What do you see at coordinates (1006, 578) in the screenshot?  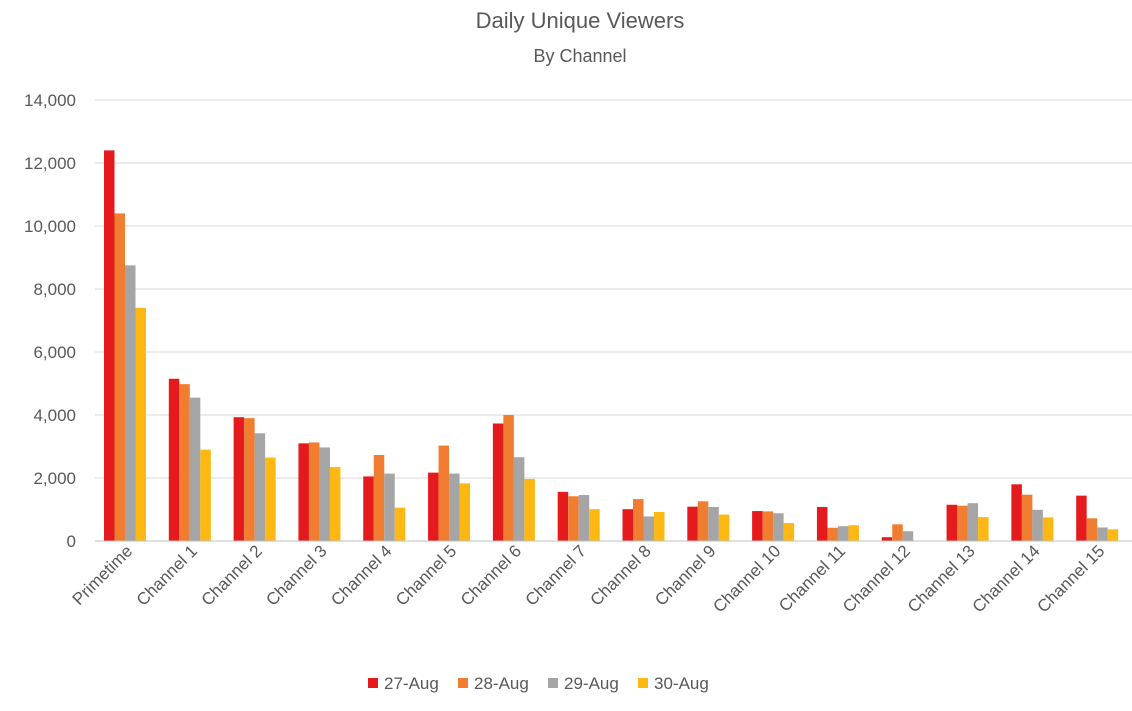 I see `x-tick-label: Channel 14` at bounding box center [1006, 578].